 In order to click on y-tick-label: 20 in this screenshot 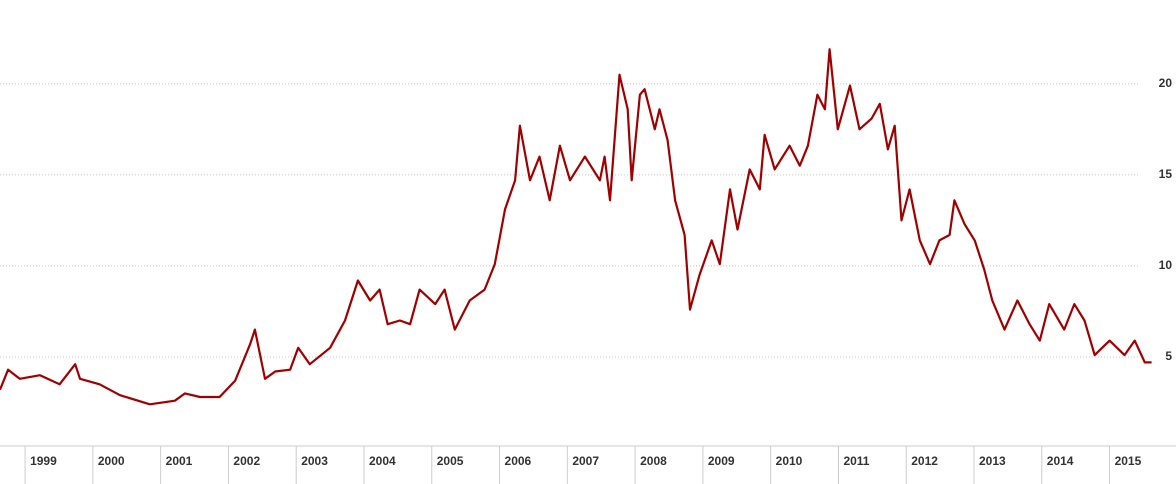, I will do `click(1166, 83)`.